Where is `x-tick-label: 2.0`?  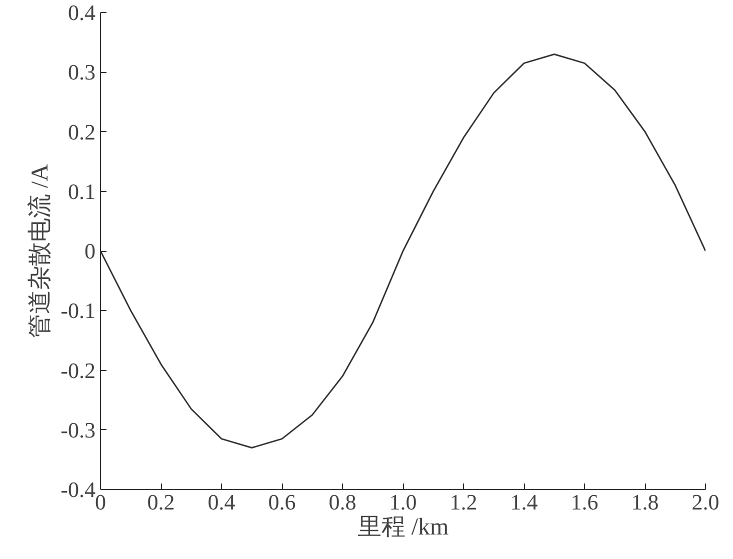
x-tick-label: 2.0 is located at coordinates (706, 502).